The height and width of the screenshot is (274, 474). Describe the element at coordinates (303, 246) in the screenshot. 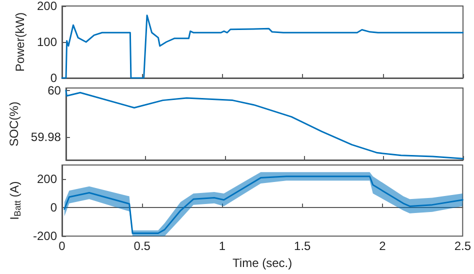

I see `x-tick-label: 1.5` at that location.